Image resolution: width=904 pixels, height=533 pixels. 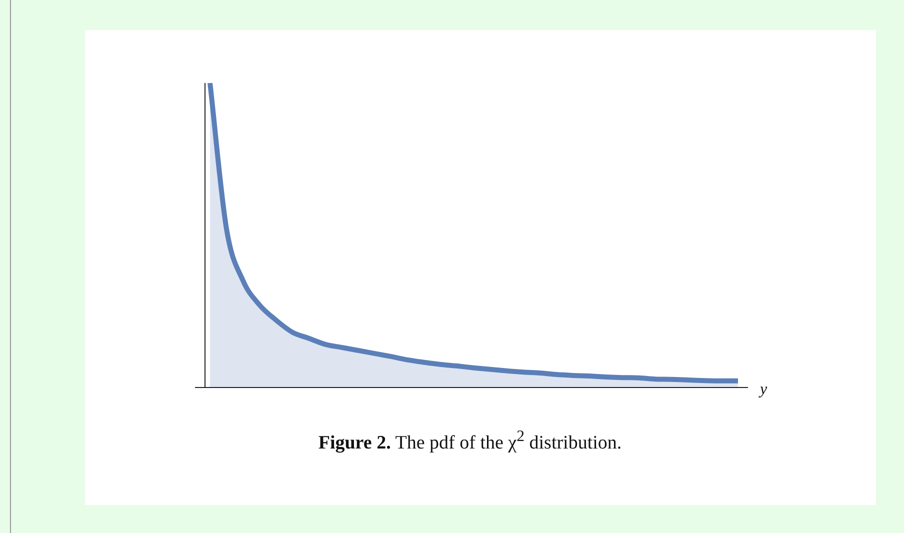 I want to click on x-axis-title: y, so click(x=763, y=389).